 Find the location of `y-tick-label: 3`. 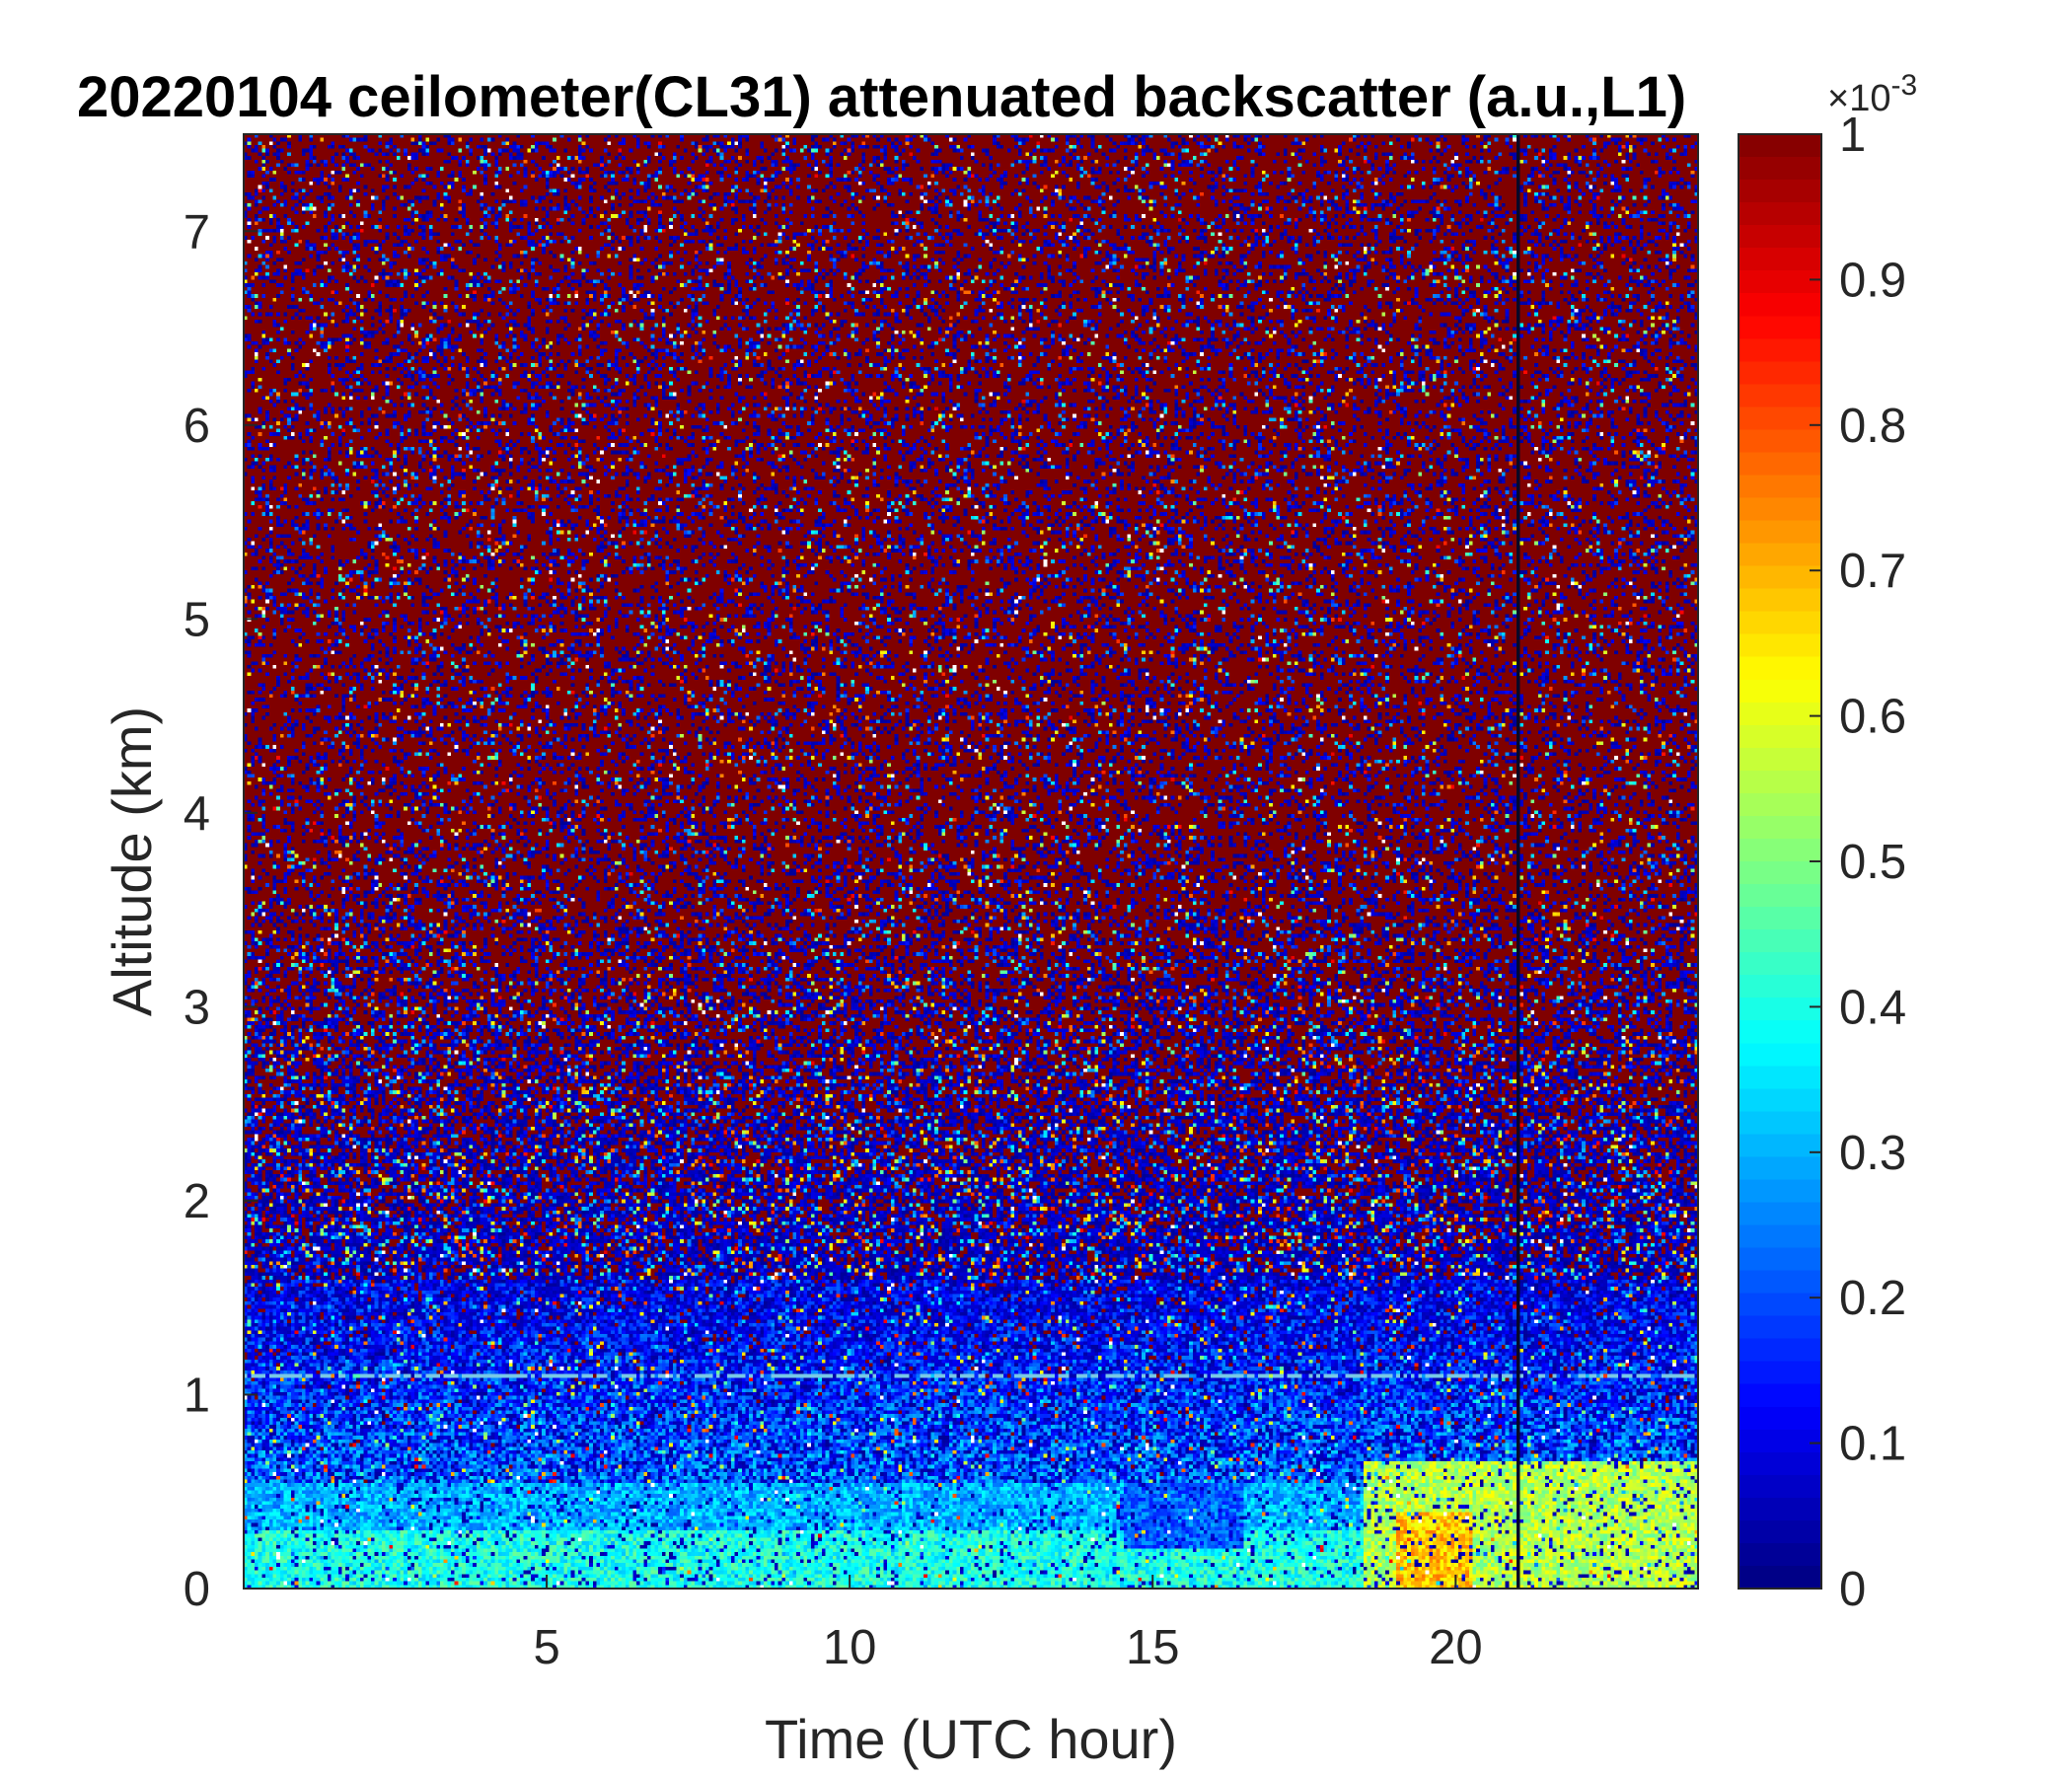

y-tick-label: 3 is located at coordinates (197, 1008).